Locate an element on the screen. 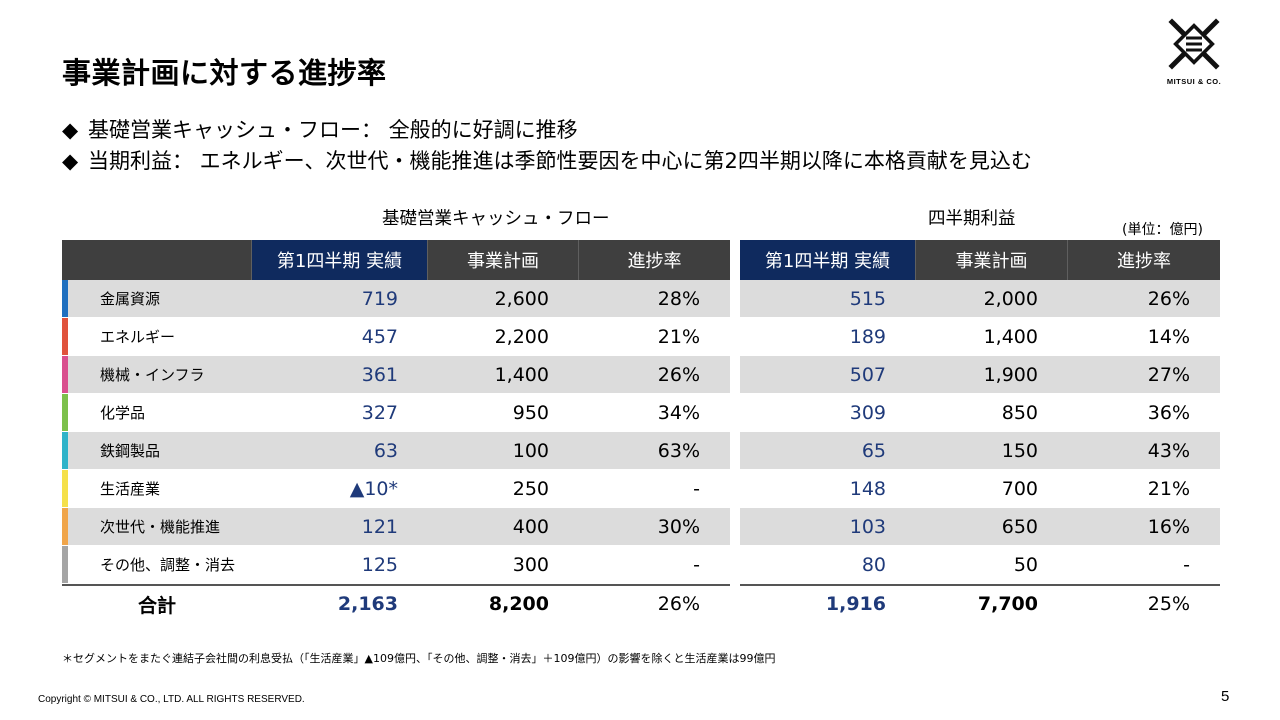 This screenshot has height=720, width=1280. table-row: 次世代・機能推進 121 400 30% is located at coordinates (396, 527).